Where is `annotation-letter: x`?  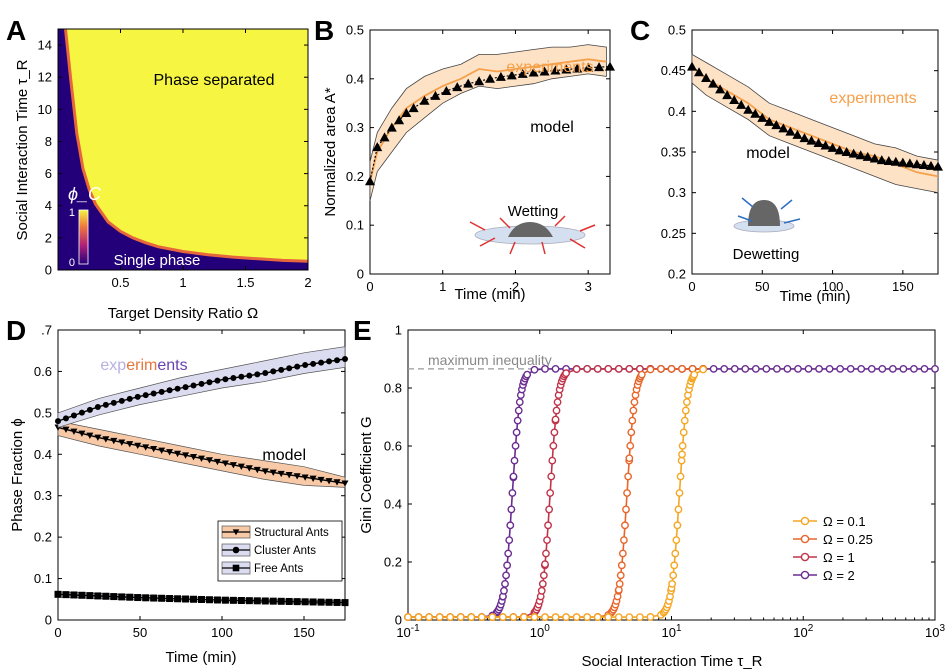 annotation-letter: x is located at coordinates (113, 365).